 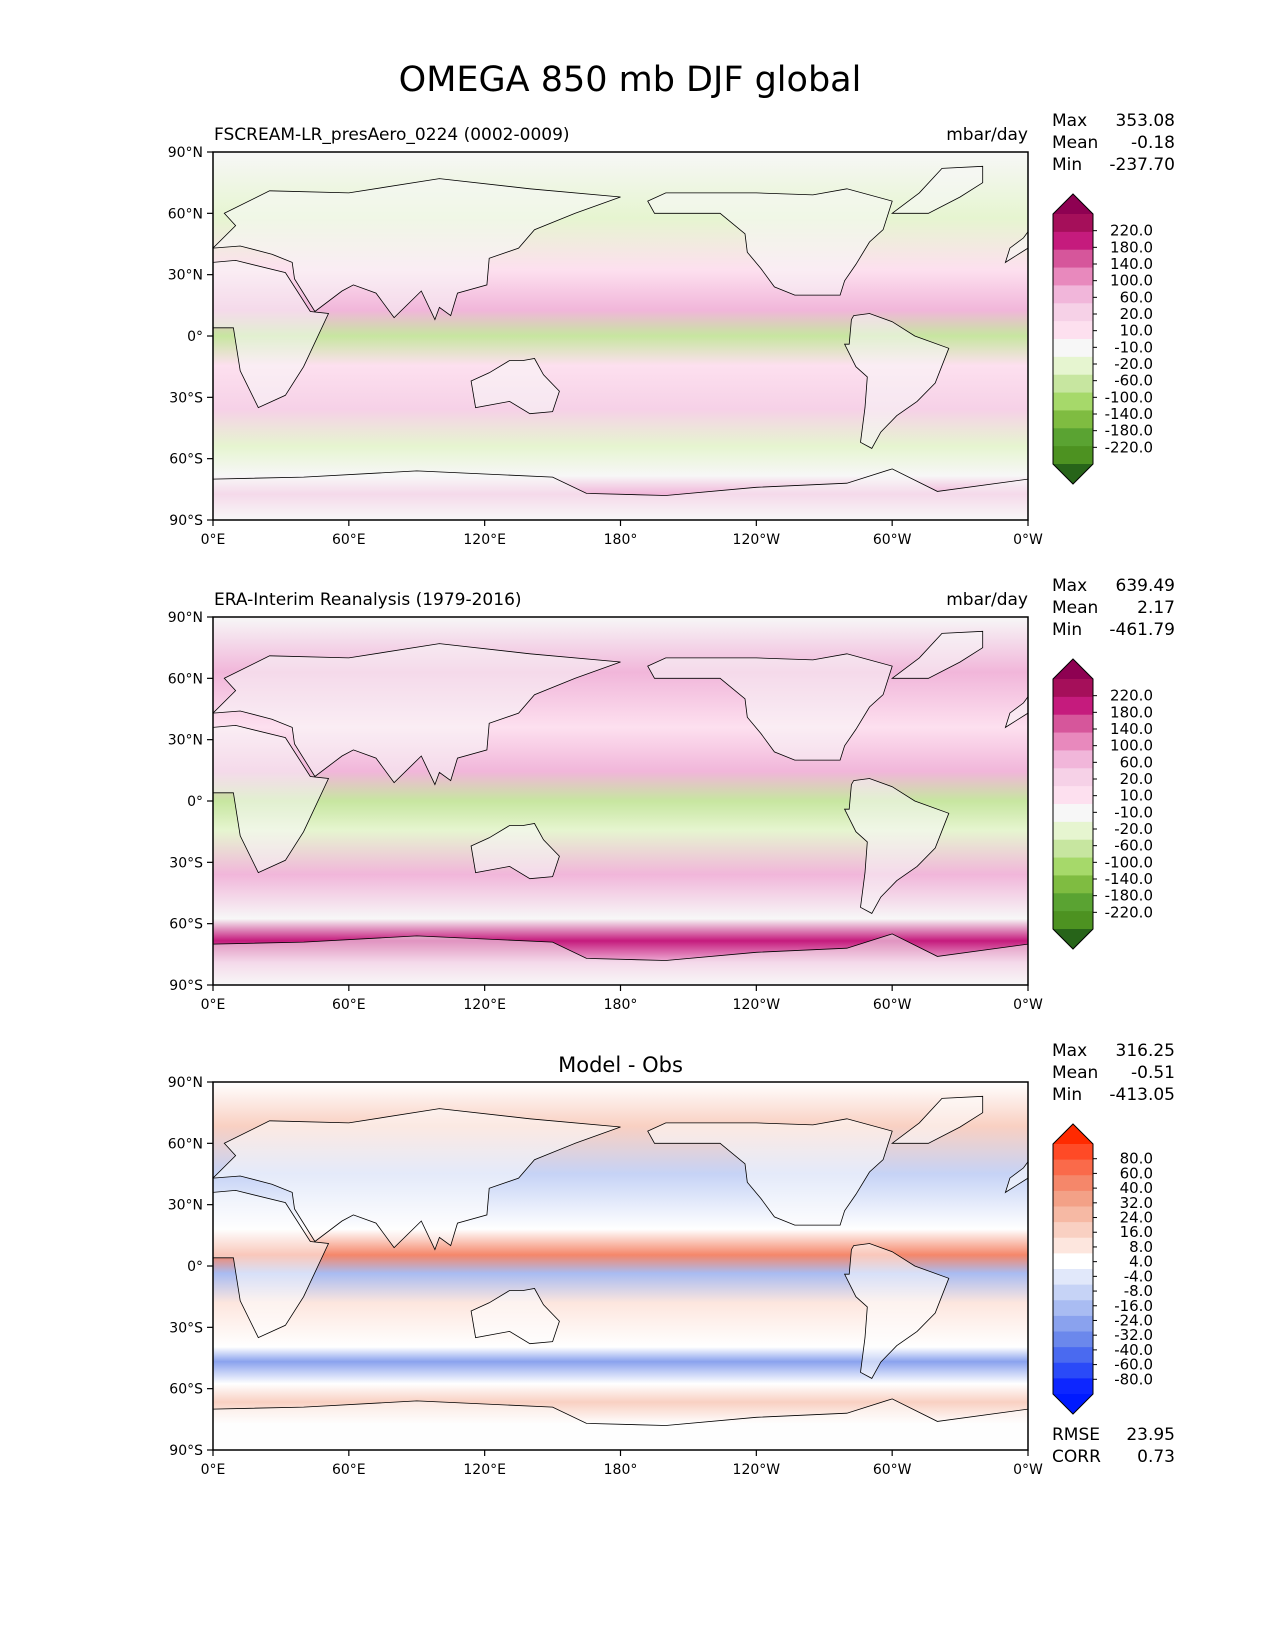 What do you see at coordinates (1131, 746) in the screenshot?
I see `colorbar-label: 100.0` at bounding box center [1131, 746].